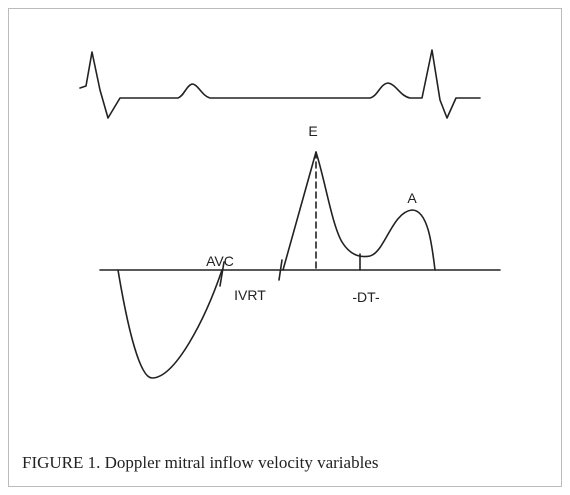  Describe the element at coordinates (280, 84) in the screenshot. I see `ecg-trace` at that location.